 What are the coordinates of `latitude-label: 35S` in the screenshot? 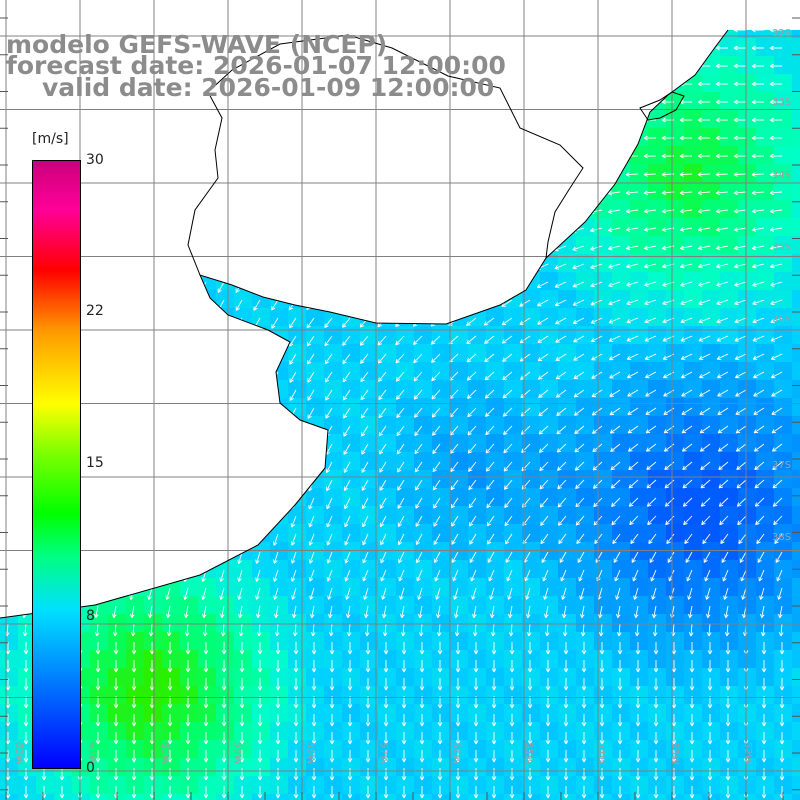 It's located at (781, 247).